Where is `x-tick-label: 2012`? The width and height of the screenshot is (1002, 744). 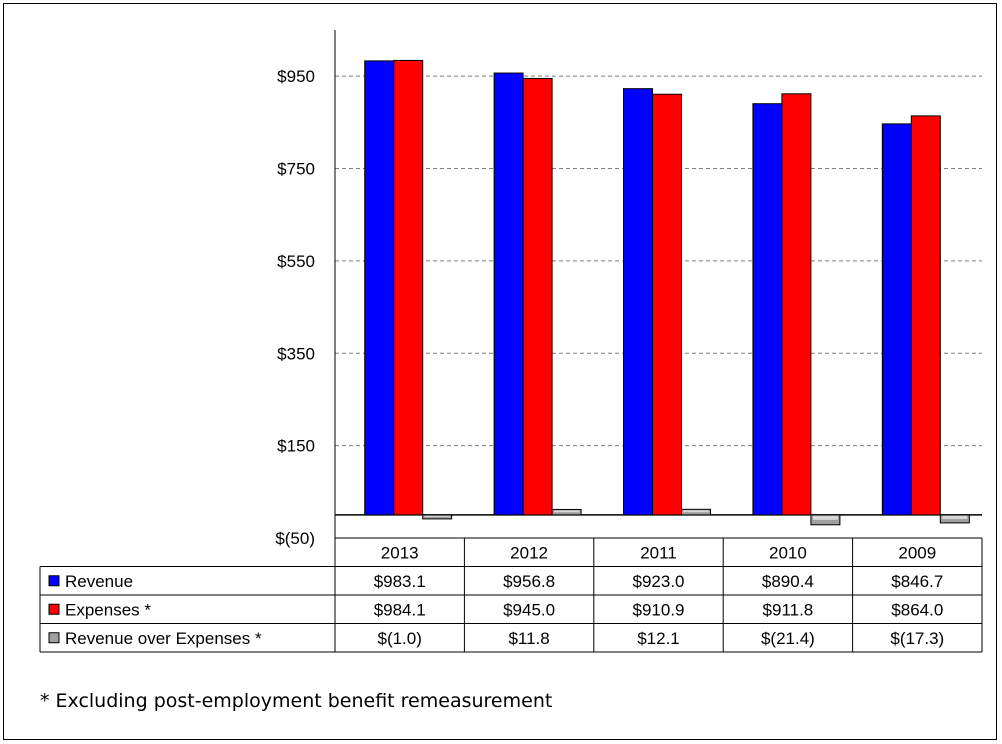 x-tick-label: 2012 is located at coordinates (529, 552).